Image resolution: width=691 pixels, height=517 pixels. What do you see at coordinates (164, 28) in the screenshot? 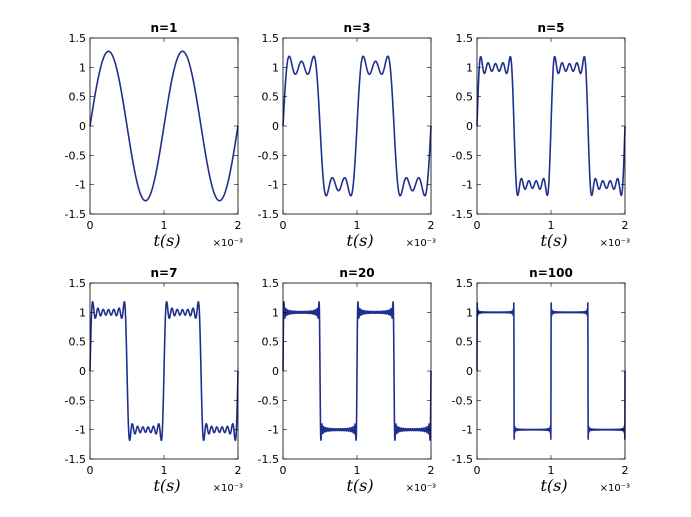
I see `subplot-title: n=1` at bounding box center [164, 28].